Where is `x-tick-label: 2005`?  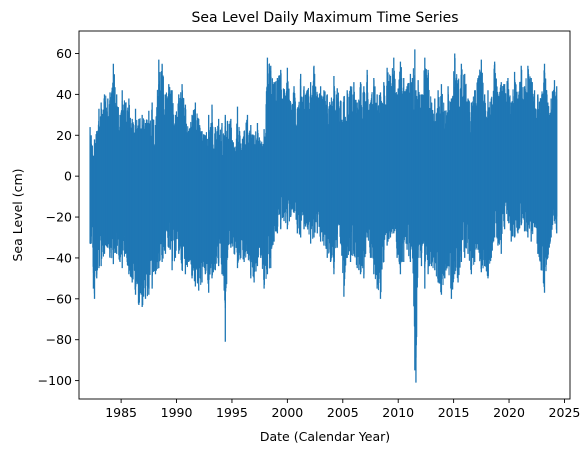 x-tick-label: 2005 is located at coordinates (343, 412).